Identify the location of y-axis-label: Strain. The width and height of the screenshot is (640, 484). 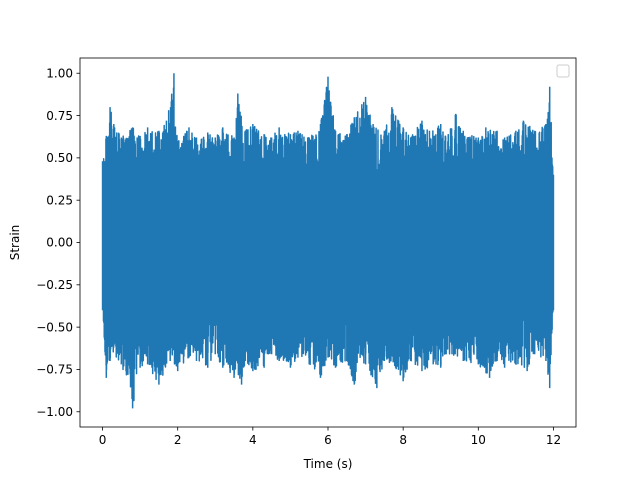
(15, 243).